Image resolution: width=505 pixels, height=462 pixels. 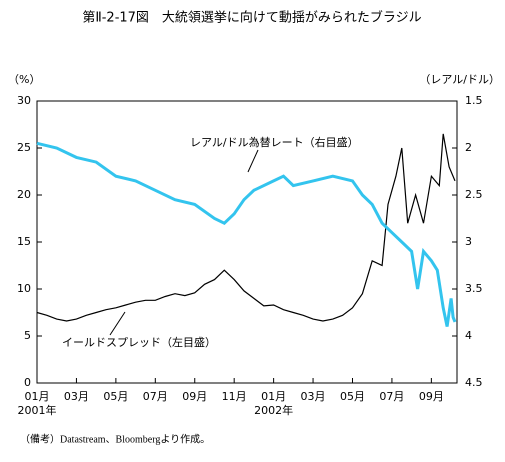 What do you see at coordinates (468, 147) in the screenshot?
I see `y2-tick-label: 2` at bounding box center [468, 147].